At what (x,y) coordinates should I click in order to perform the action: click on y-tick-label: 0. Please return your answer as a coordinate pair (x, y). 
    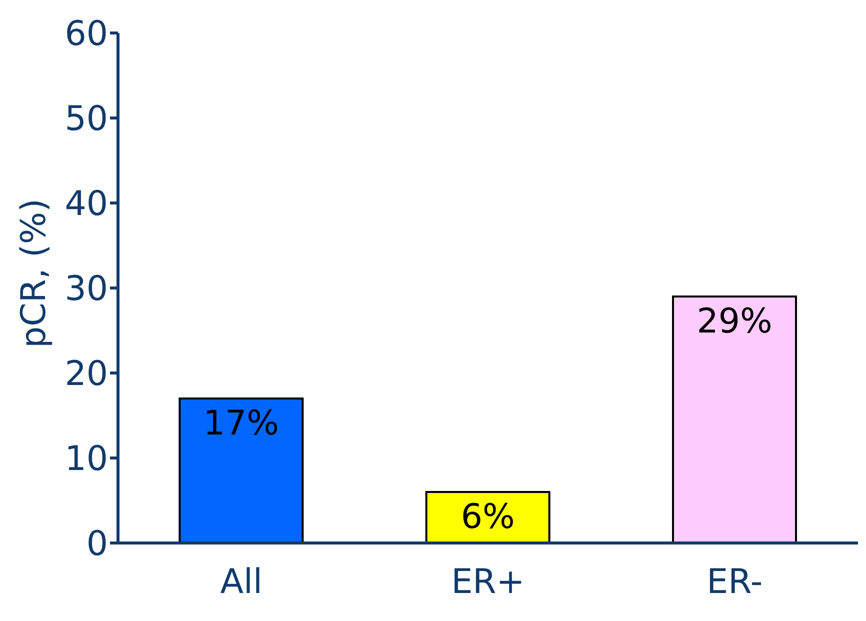
    Looking at the image, I should click on (97, 544).